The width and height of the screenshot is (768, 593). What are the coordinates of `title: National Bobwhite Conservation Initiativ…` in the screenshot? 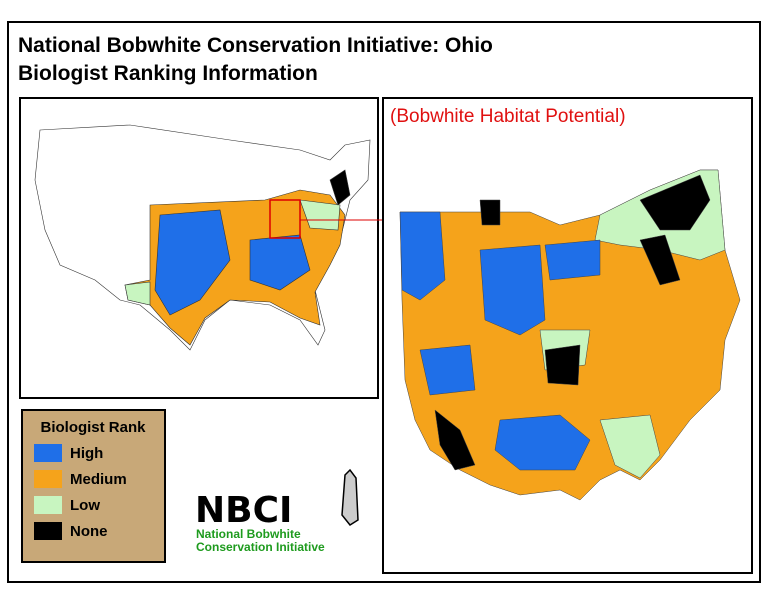 It's located at (255, 45).